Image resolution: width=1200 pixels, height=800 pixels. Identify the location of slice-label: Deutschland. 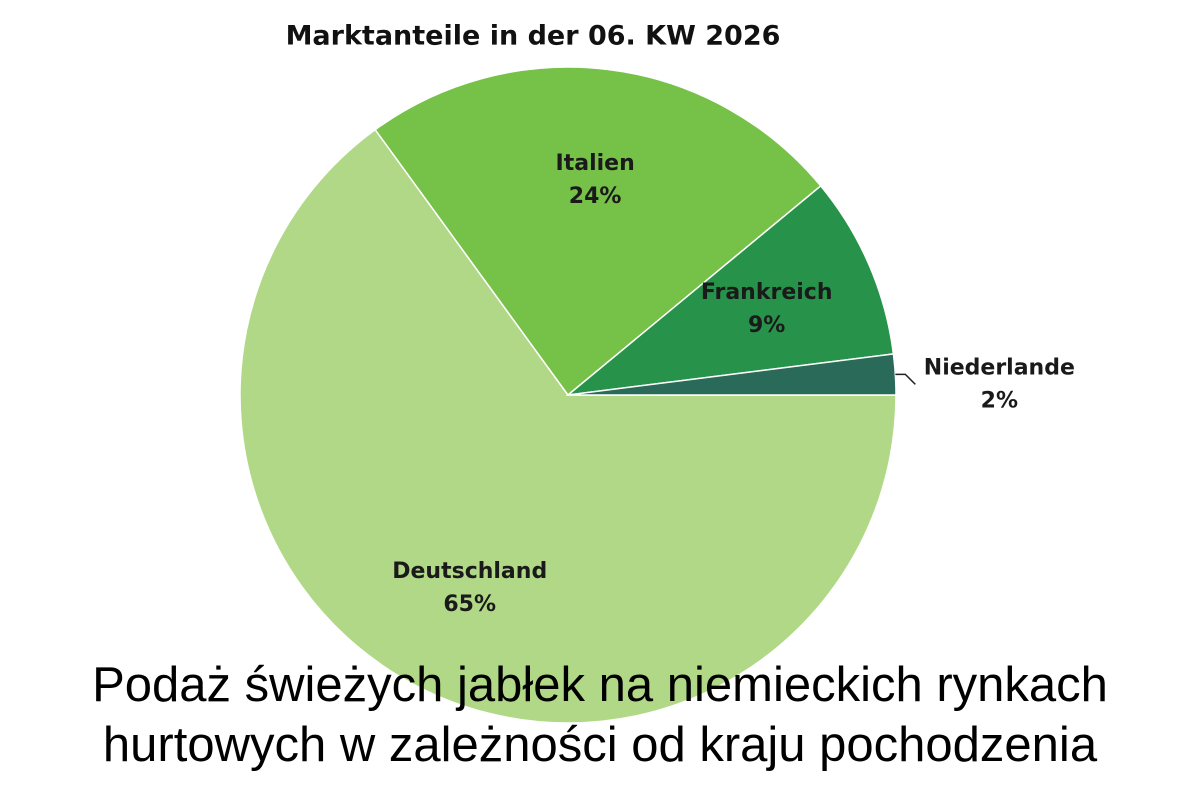
(469, 571).